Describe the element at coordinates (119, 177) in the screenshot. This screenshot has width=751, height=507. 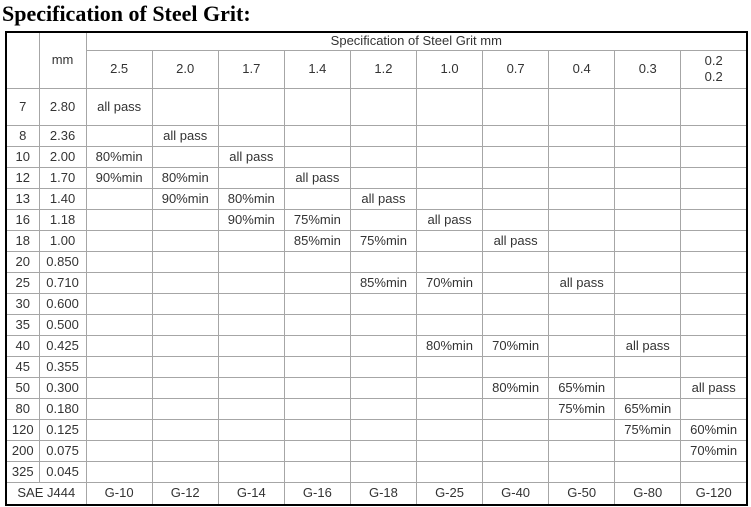
I see `spec-value-cell: 90%min` at that location.